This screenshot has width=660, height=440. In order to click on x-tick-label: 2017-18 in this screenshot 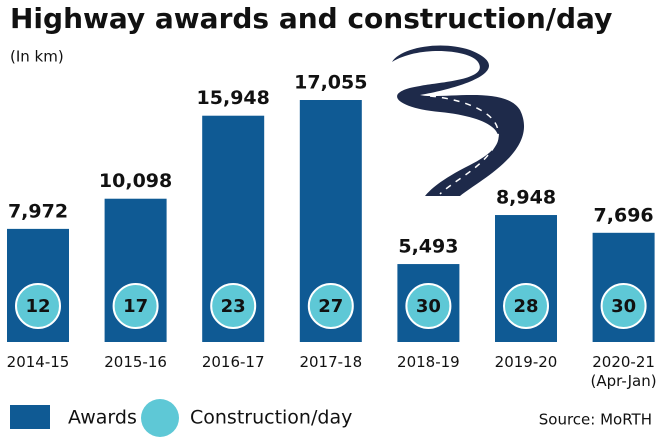, I will do `click(331, 362)`.